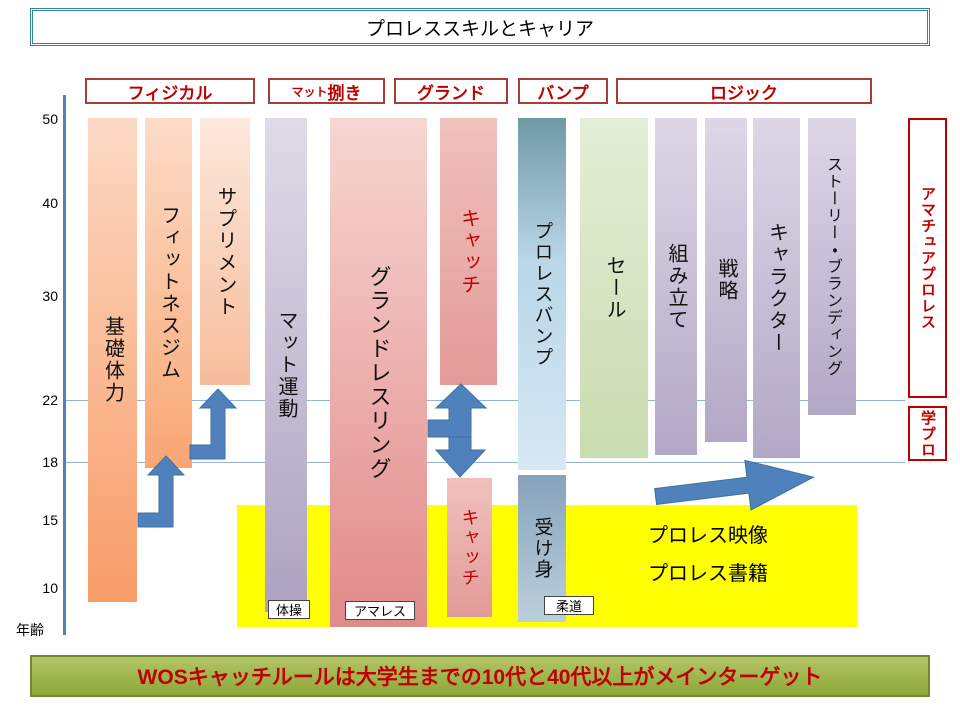 The height and width of the screenshot is (720, 960). What do you see at coordinates (50, 588) in the screenshot?
I see `axis-tick-10: 10` at bounding box center [50, 588].